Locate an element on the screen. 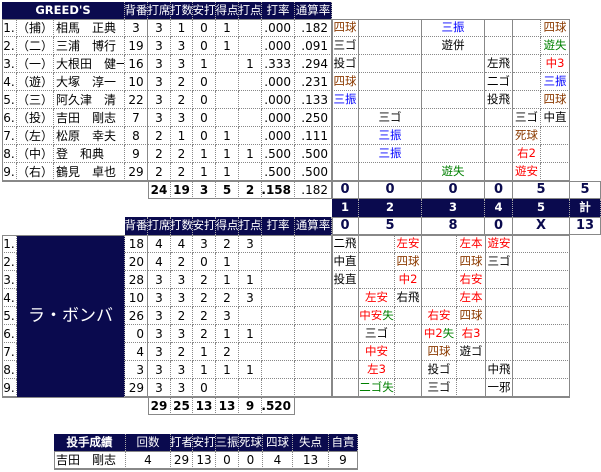 This screenshot has height=472, width=601. stat-no: 28 is located at coordinates (136, 280).